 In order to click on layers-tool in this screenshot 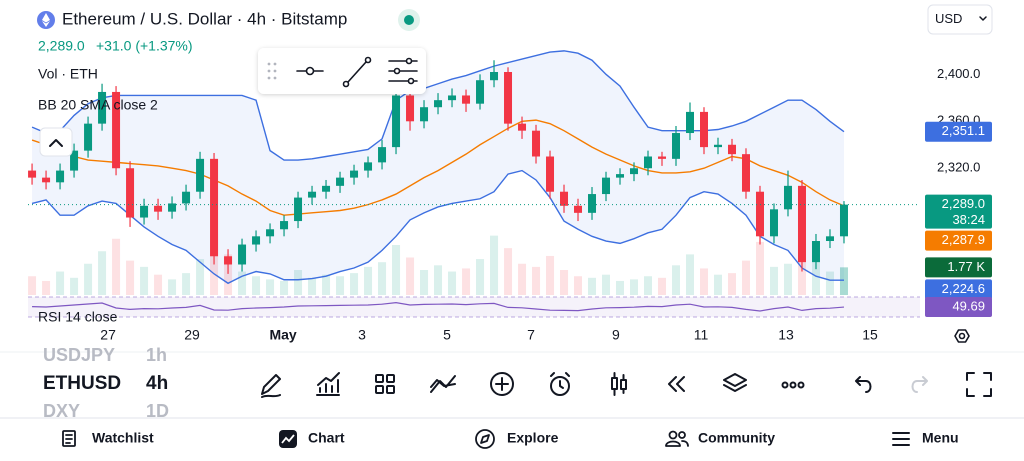, I will do `click(735, 382)`.